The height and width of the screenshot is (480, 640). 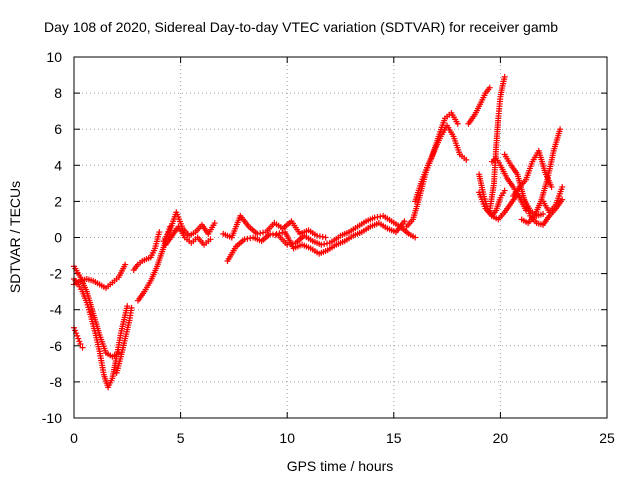 I want to click on y-tick-label: 0, so click(x=58, y=238).